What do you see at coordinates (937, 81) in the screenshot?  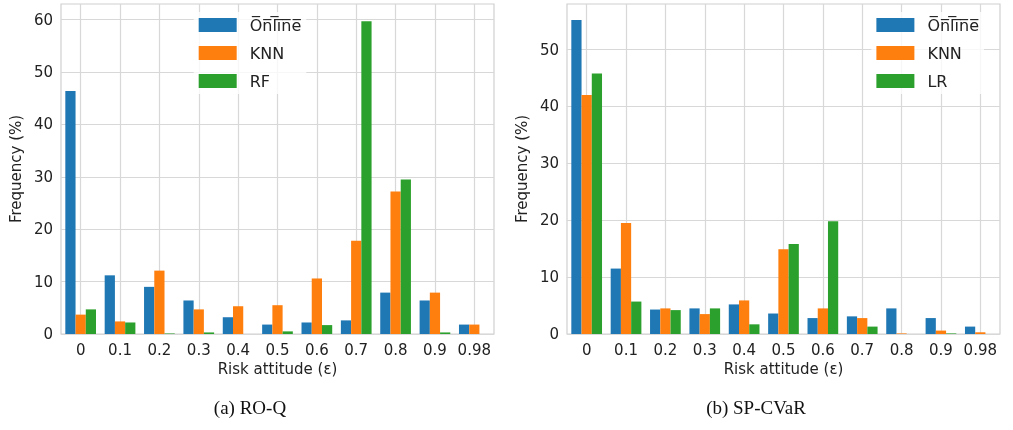 I see `legend-label: LR` at bounding box center [937, 81].